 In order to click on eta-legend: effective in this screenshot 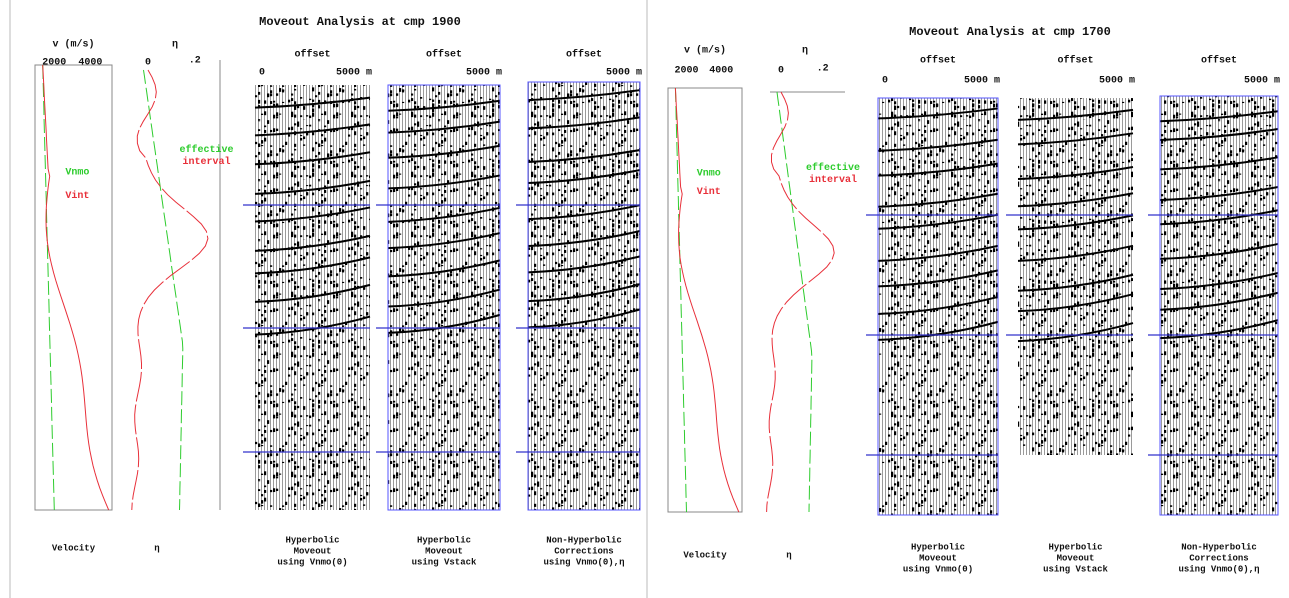, I will do `click(206, 150)`.